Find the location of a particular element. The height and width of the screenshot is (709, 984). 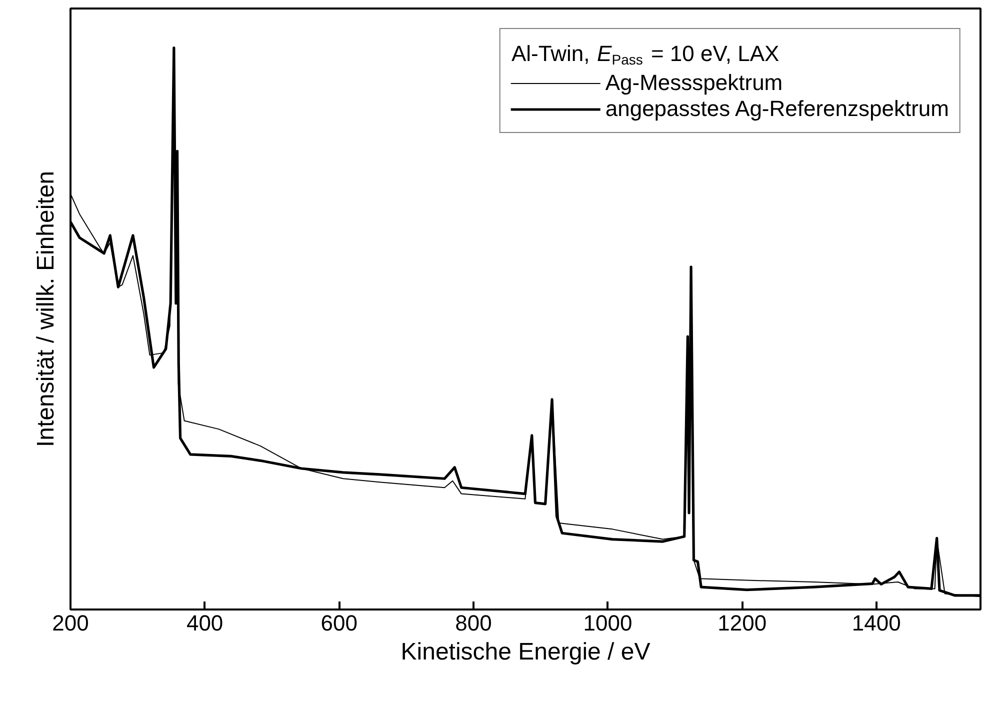

x-tick-label: 1400 is located at coordinates (876, 623).